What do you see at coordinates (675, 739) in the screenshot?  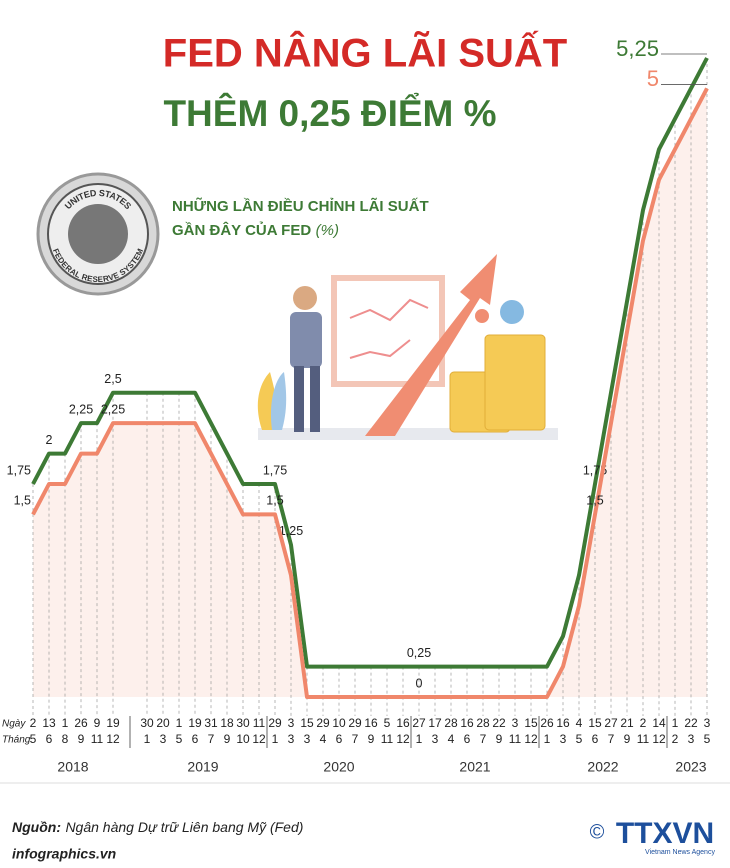 I see `month-label: 2` at bounding box center [675, 739].